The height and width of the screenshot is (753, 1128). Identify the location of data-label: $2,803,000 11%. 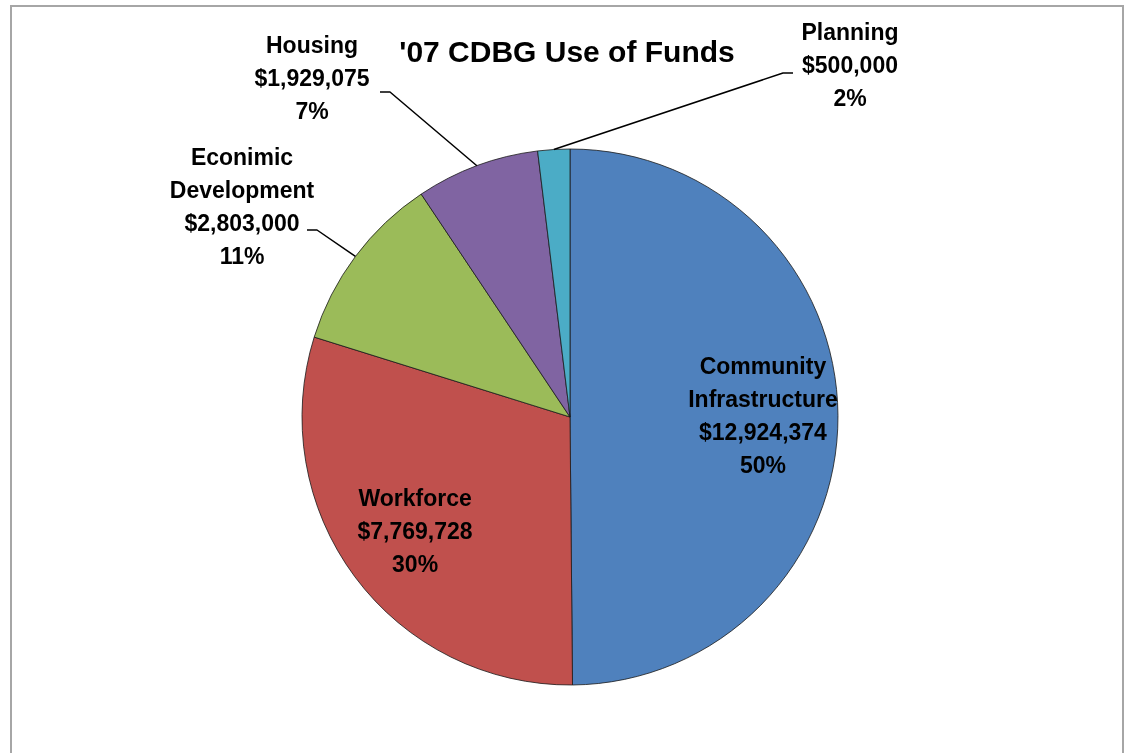
(242, 239).